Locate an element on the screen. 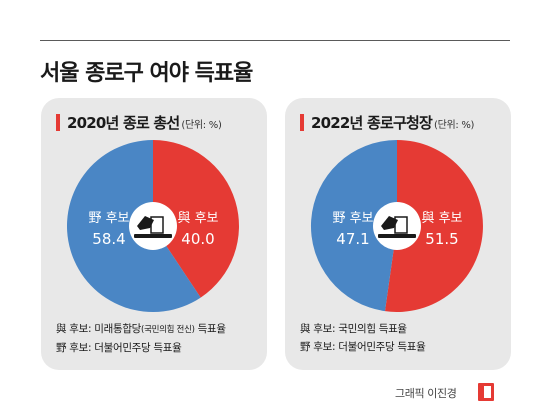  panel-header: 2022년 종로구청장 (단위: %) is located at coordinates (387, 122).